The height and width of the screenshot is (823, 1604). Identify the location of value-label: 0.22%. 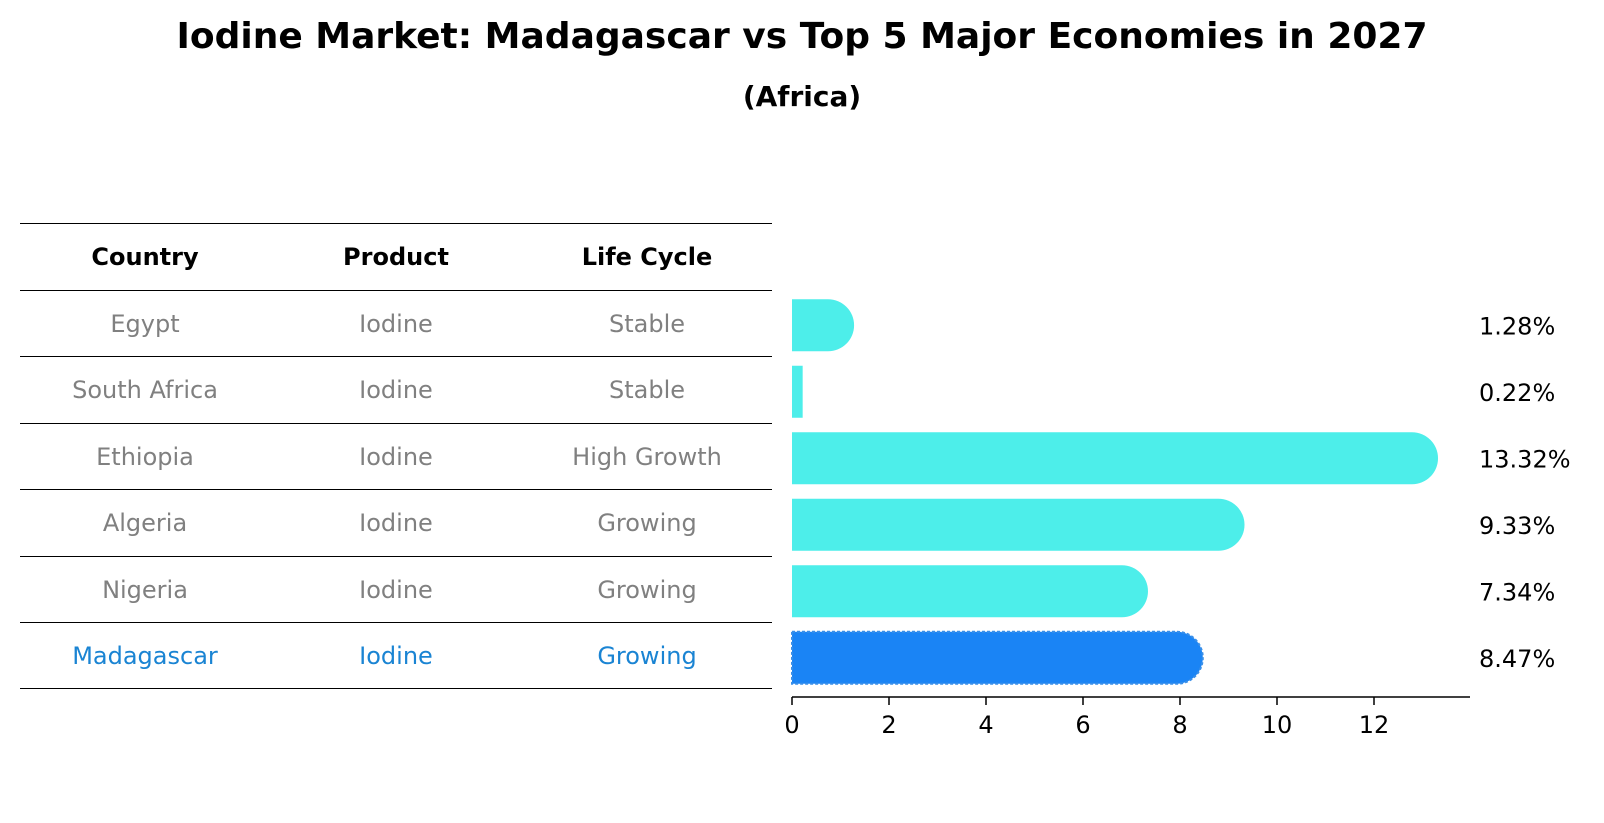
(1517, 393).